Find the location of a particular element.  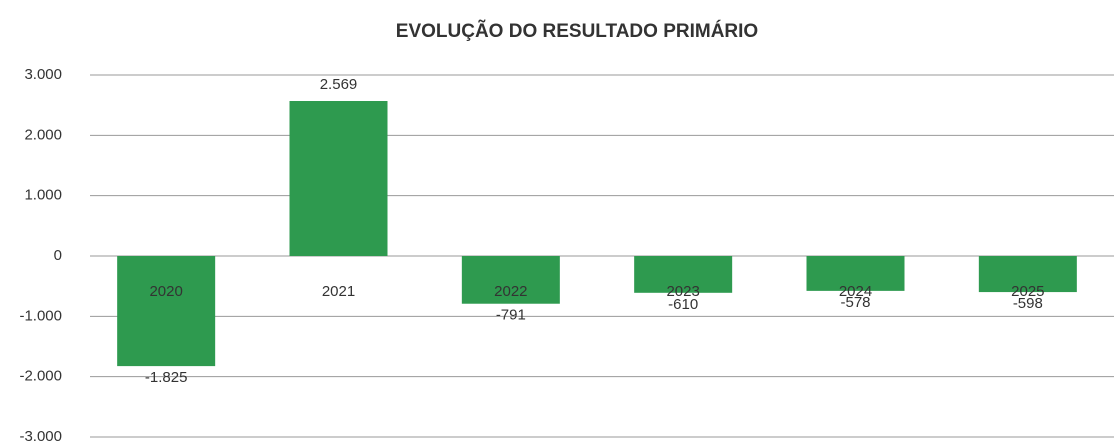

data-label: -791 is located at coordinates (511, 315).